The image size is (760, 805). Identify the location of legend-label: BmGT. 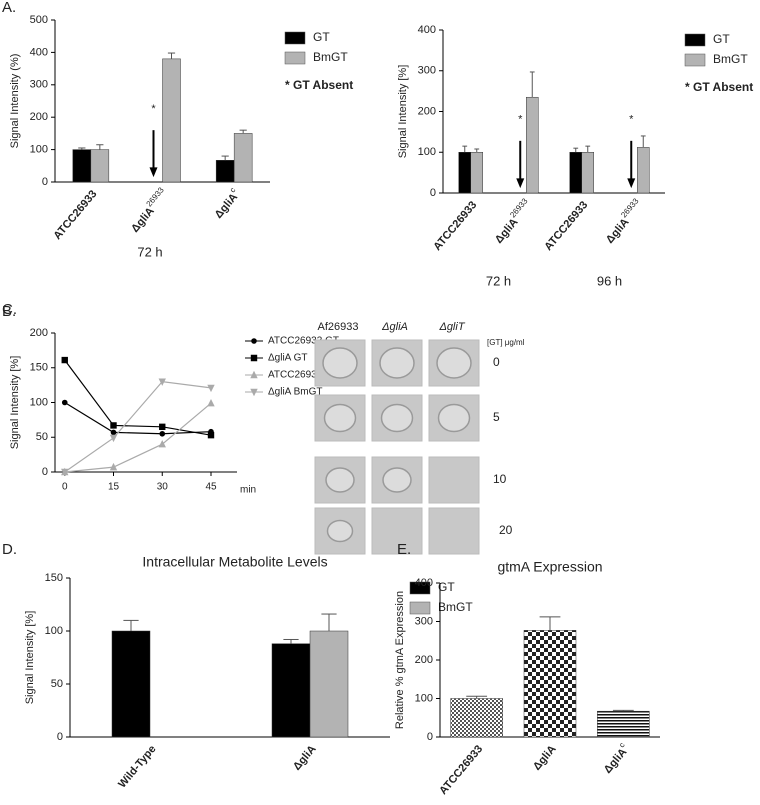
(330, 57).